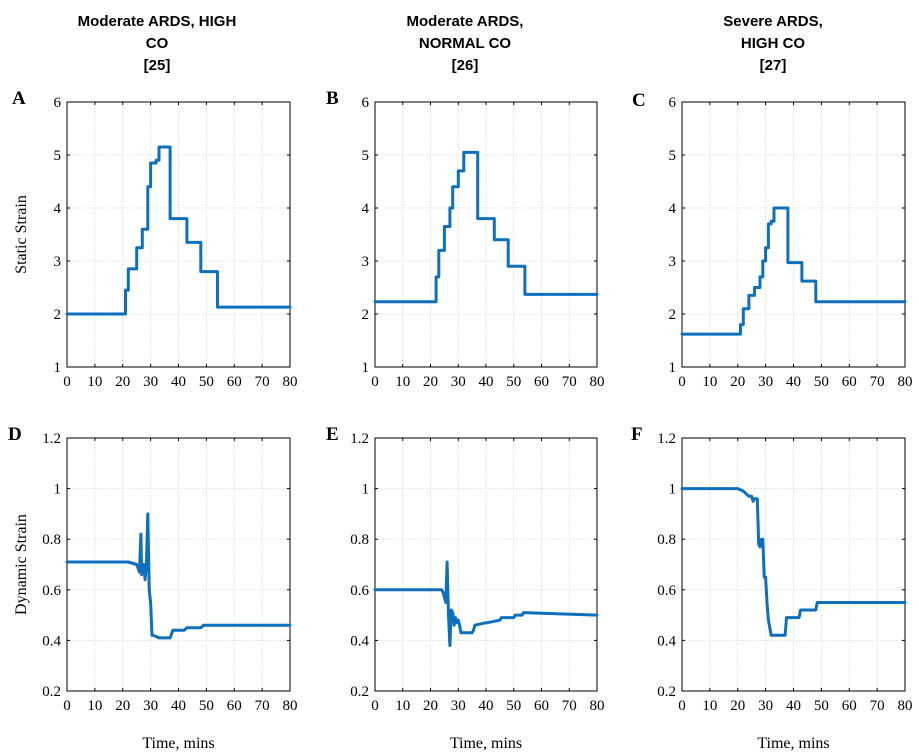 The image size is (919, 754). I want to click on chart-panel-c: 0 10 20 30 40 50 60 70 80 1 2 3 4 5 6 C, so click(772, 240).